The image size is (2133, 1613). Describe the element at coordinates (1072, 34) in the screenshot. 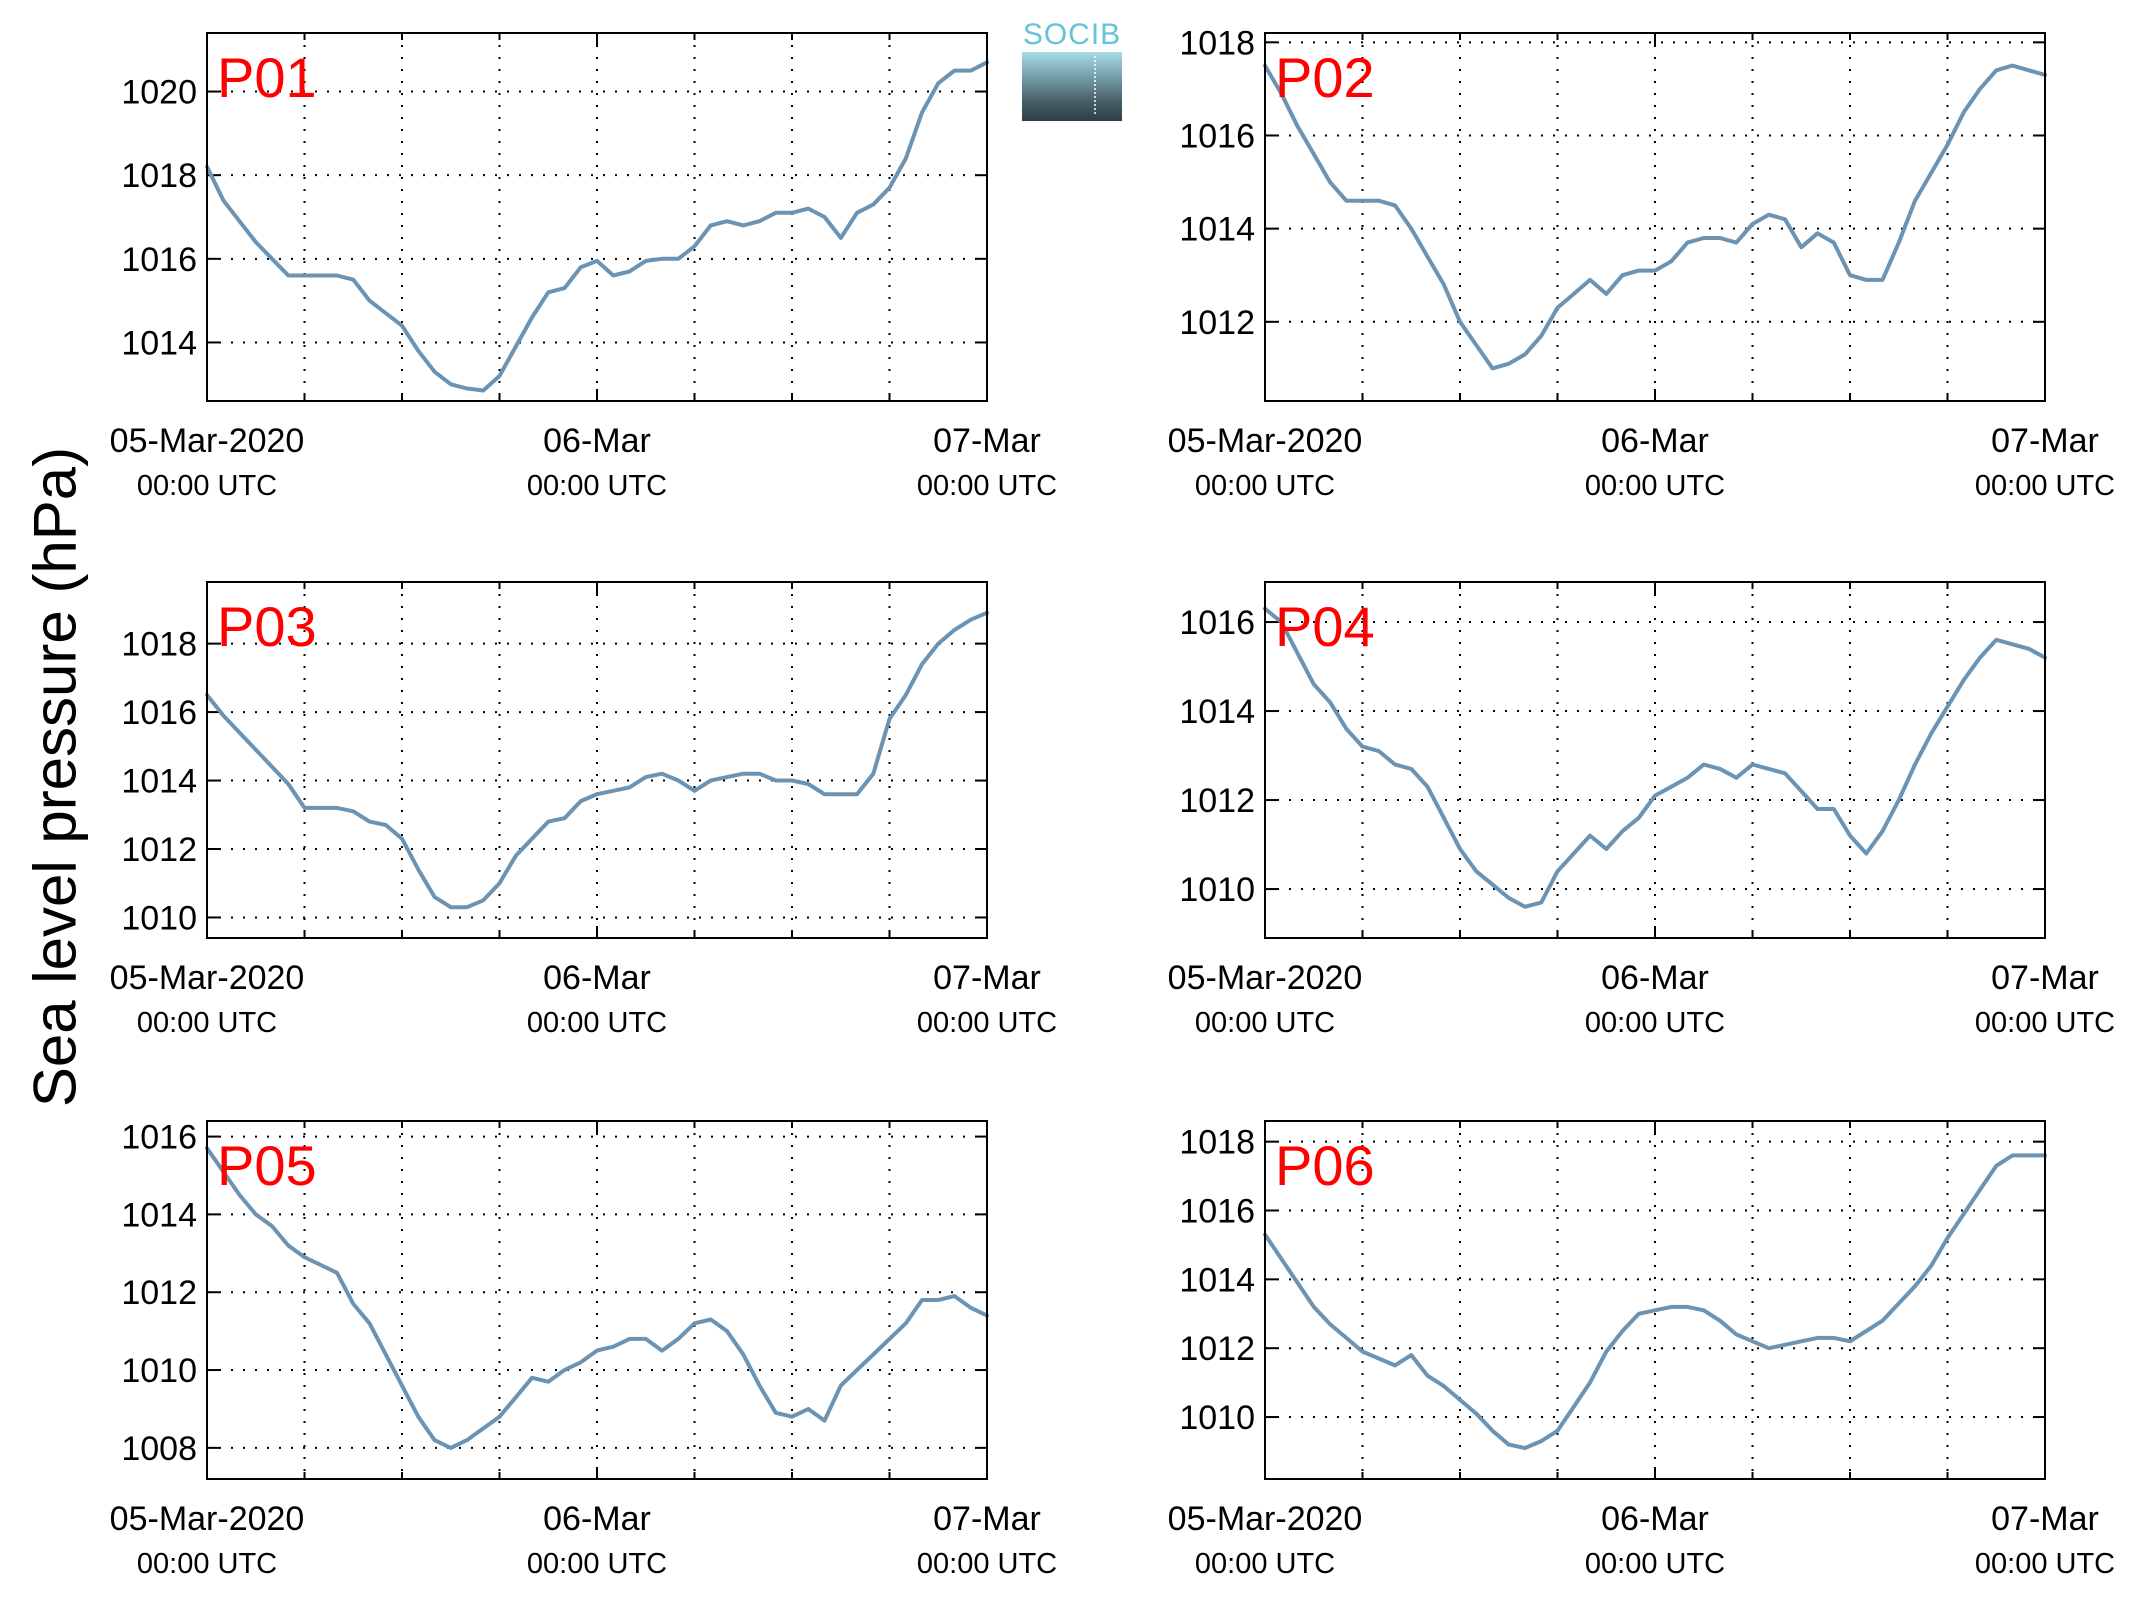

I see `logo-text: SOCIB` at that location.